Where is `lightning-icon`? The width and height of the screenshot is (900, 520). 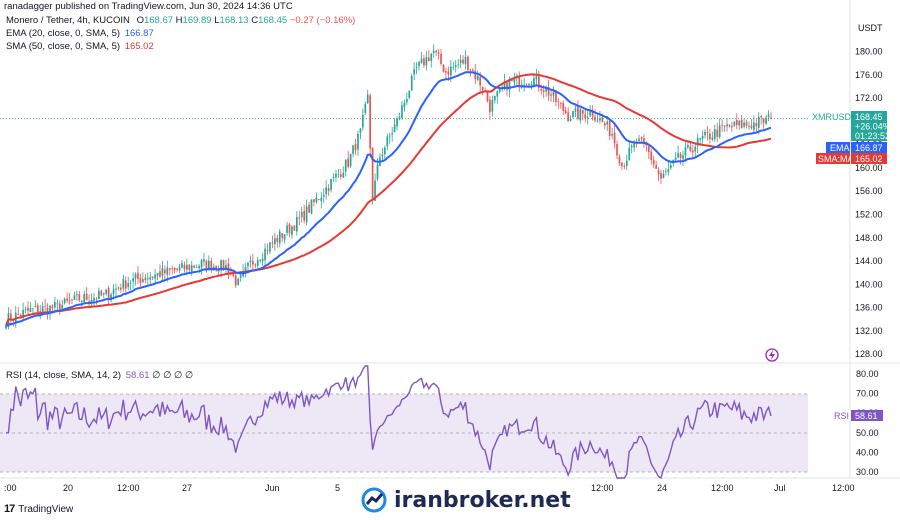
lightning-icon is located at coordinates (772, 355).